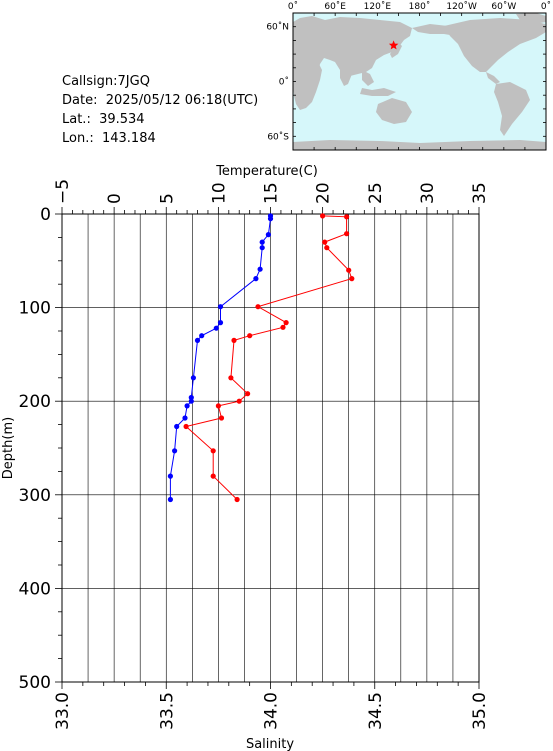 The image size is (553, 751). What do you see at coordinates (307, 84) in the screenshot?
I see `land-africa` at bounding box center [307, 84].